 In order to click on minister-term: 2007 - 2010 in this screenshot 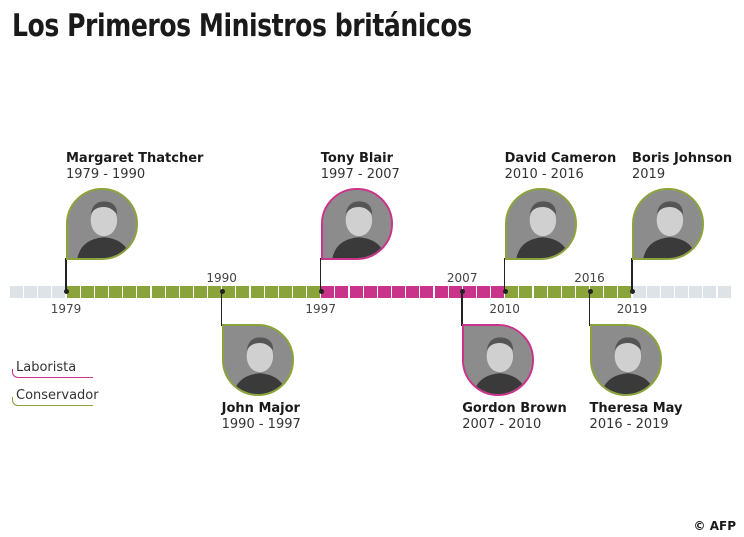, I will do `click(502, 424)`.